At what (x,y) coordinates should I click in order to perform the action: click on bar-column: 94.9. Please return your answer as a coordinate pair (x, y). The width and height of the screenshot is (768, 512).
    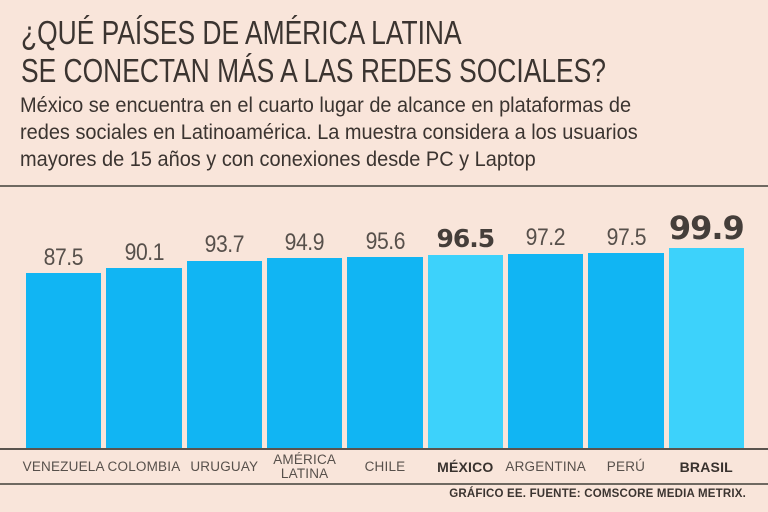
    Looking at the image, I should click on (304, 338).